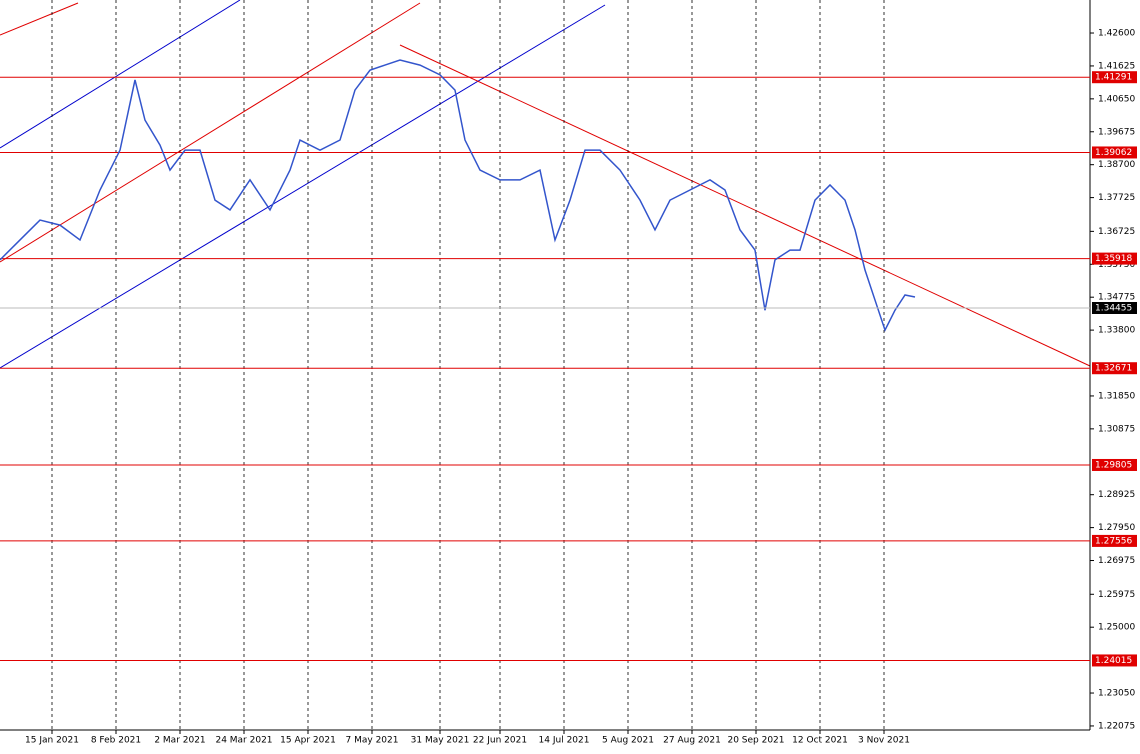 This screenshot has height=754, width=1140. Describe the element at coordinates (1116, 495) in the screenshot. I see `y-tick-label: 1.28925` at that location.